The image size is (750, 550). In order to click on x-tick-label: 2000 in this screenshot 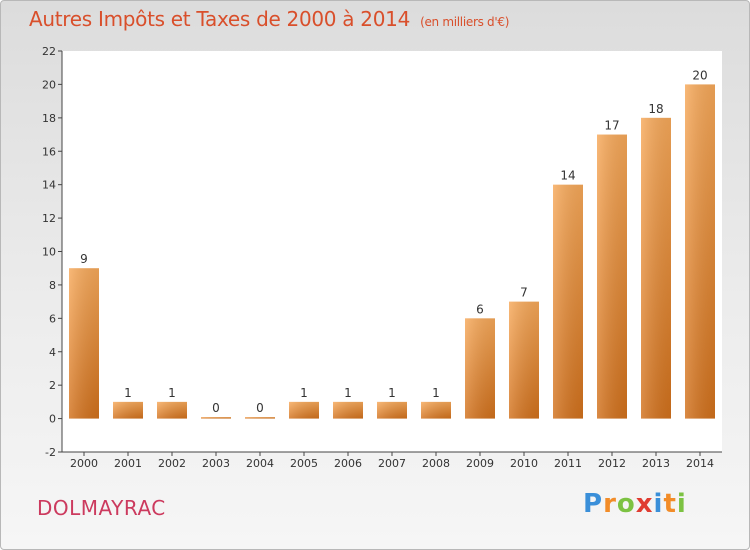, I will do `click(84, 463)`.